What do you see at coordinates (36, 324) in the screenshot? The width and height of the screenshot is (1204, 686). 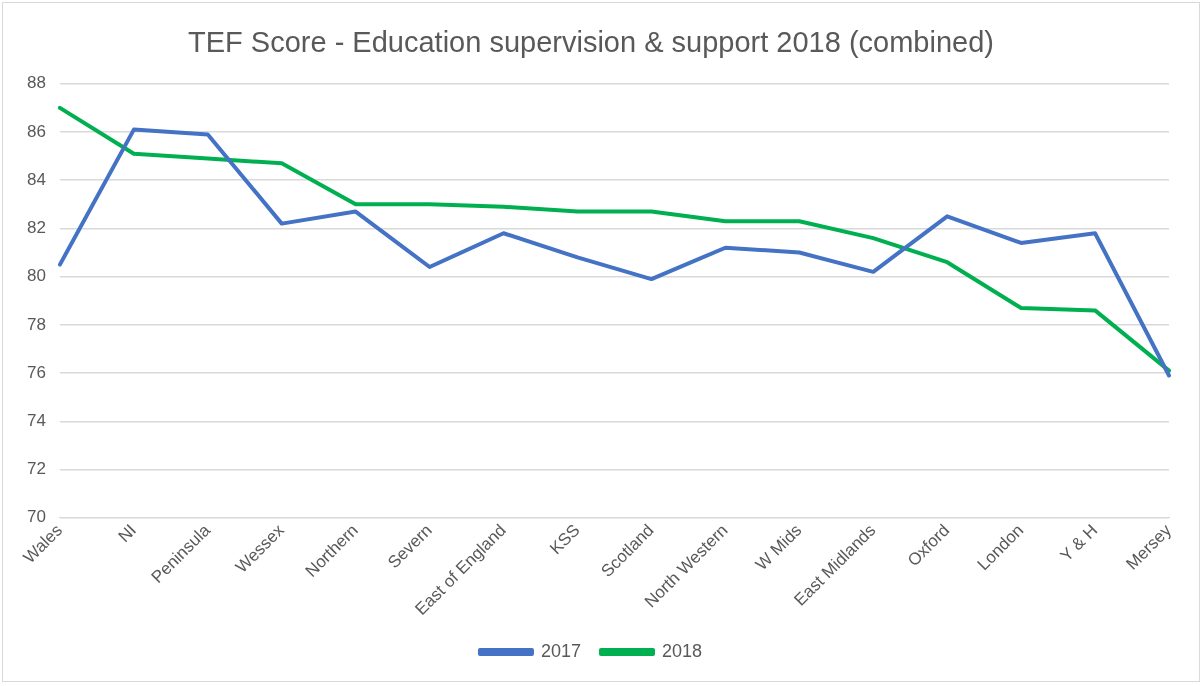 I see `y-tick-label: 78` at bounding box center [36, 324].